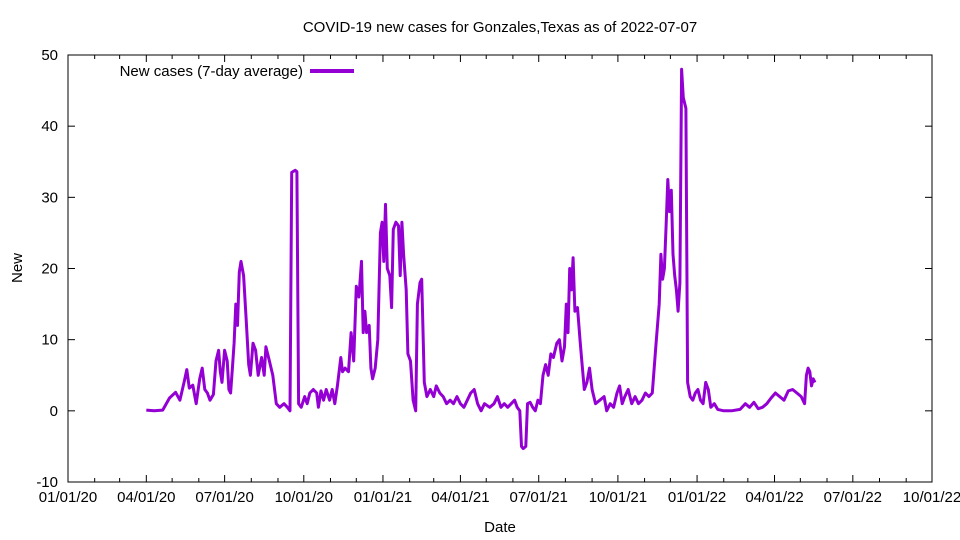 The image size is (960, 540). I want to click on x-axis-label: Date, so click(500, 527).